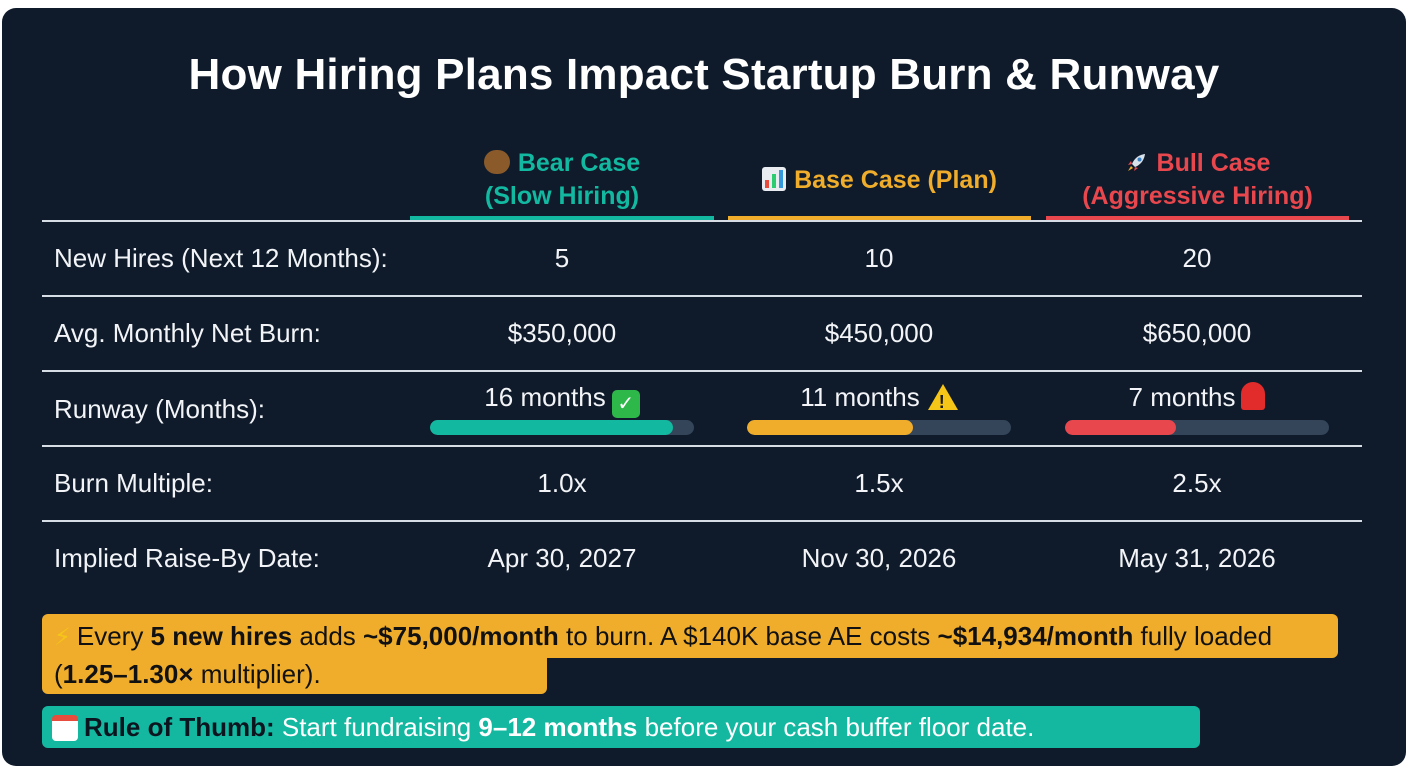 This screenshot has width=1408, height=768. Describe the element at coordinates (1197, 258) in the screenshot. I see `new-hires-bull: 20` at that location.